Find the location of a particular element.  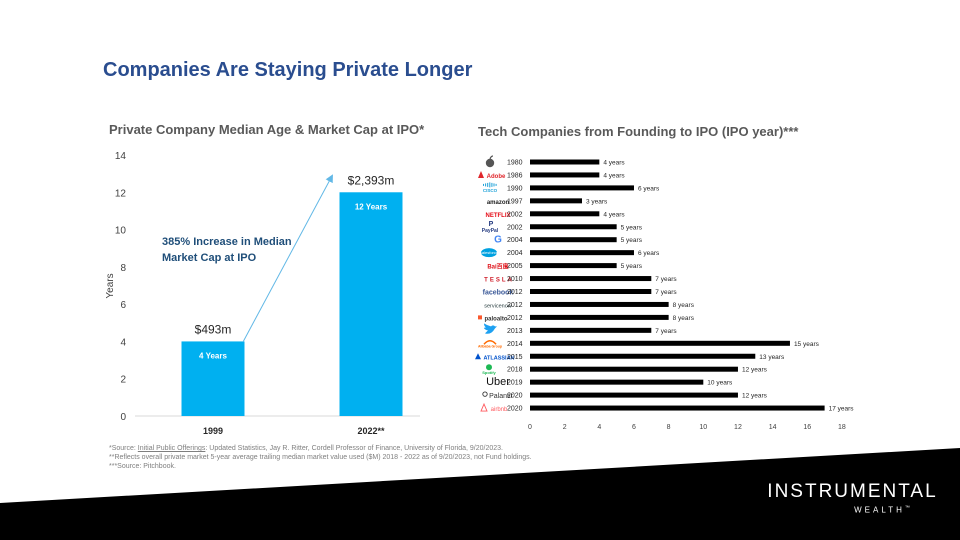

company-row: G 2004 5 years is located at coordinates (568, 240).